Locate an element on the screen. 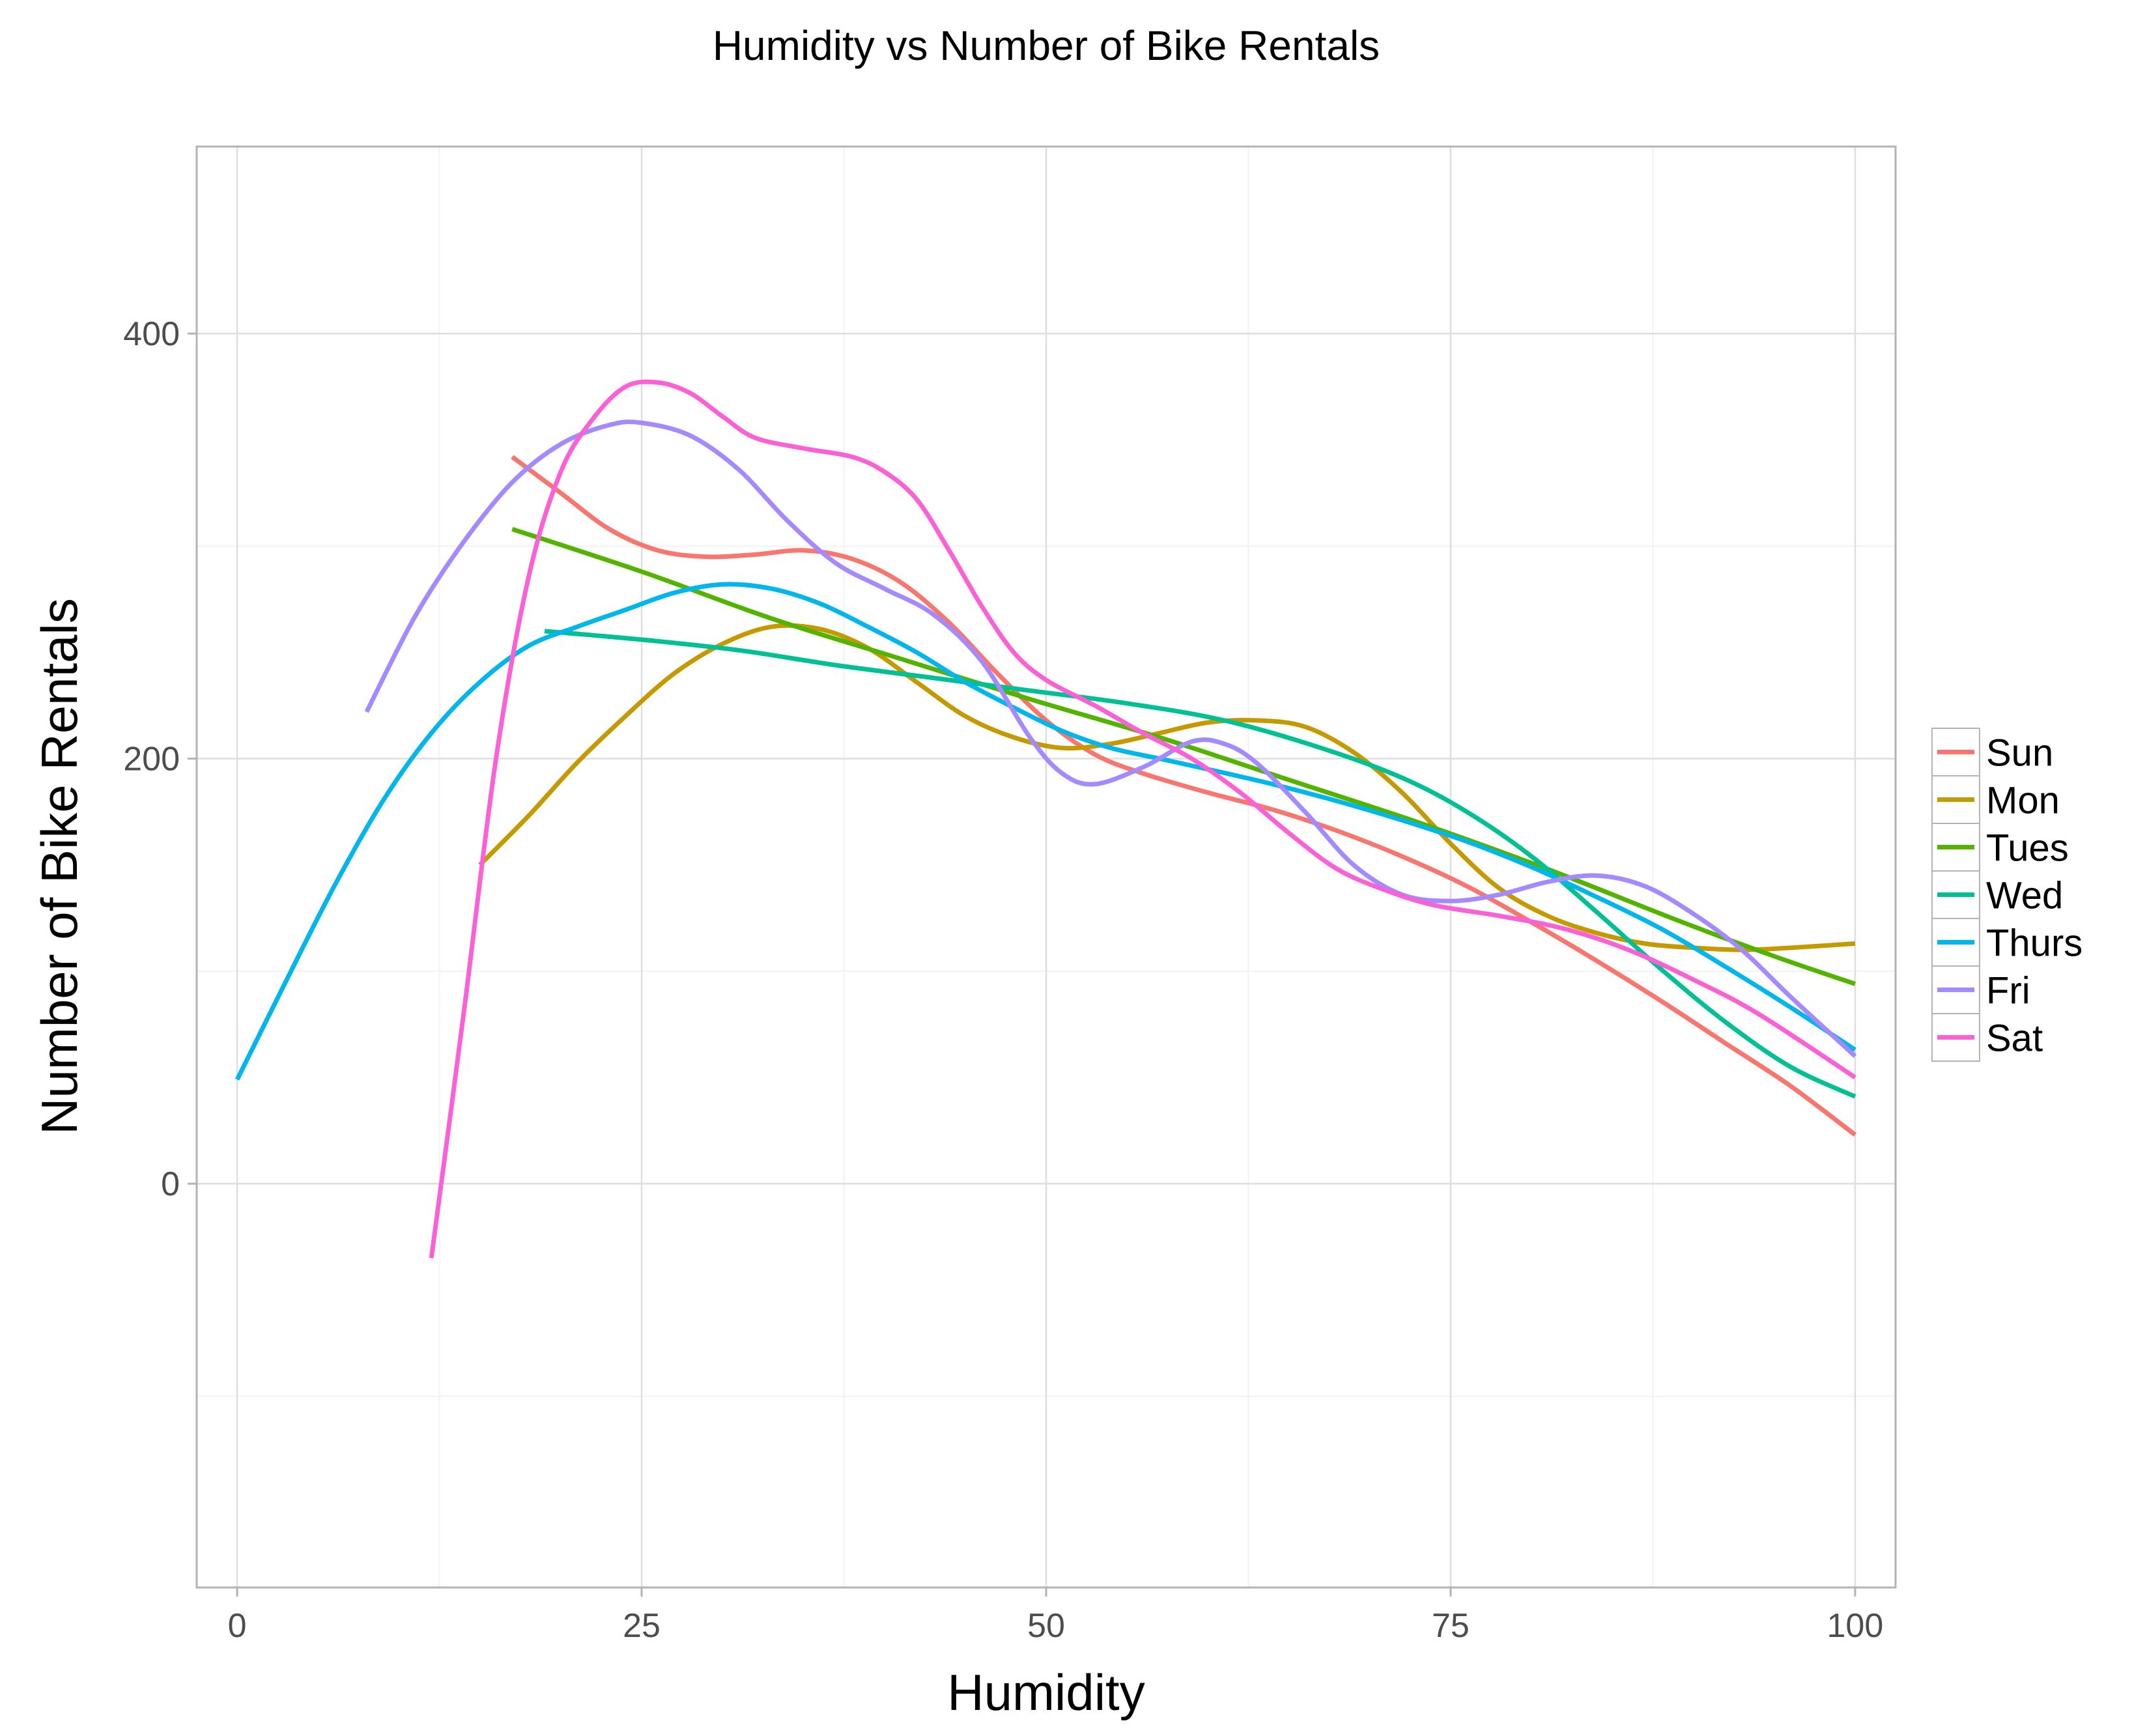 The width and height of the screenshot is (2147, 1736). x-axis-title: Humidity is located at coordinates (1046, 1692).